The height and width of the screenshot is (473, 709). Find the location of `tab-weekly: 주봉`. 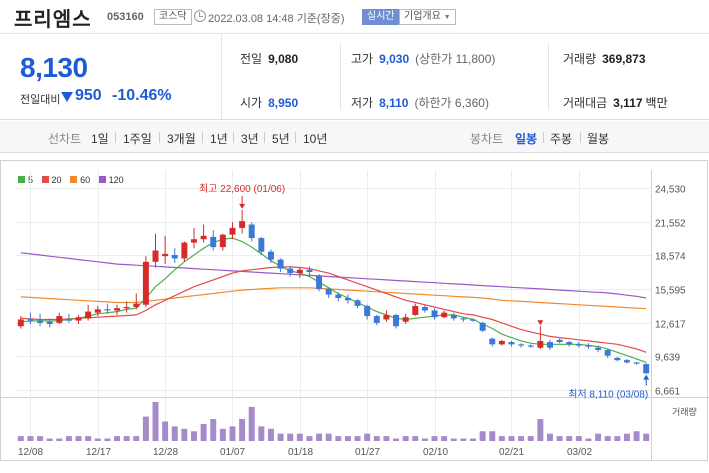

tab-weekly: 주봉 is located at coordinates (561, 139).